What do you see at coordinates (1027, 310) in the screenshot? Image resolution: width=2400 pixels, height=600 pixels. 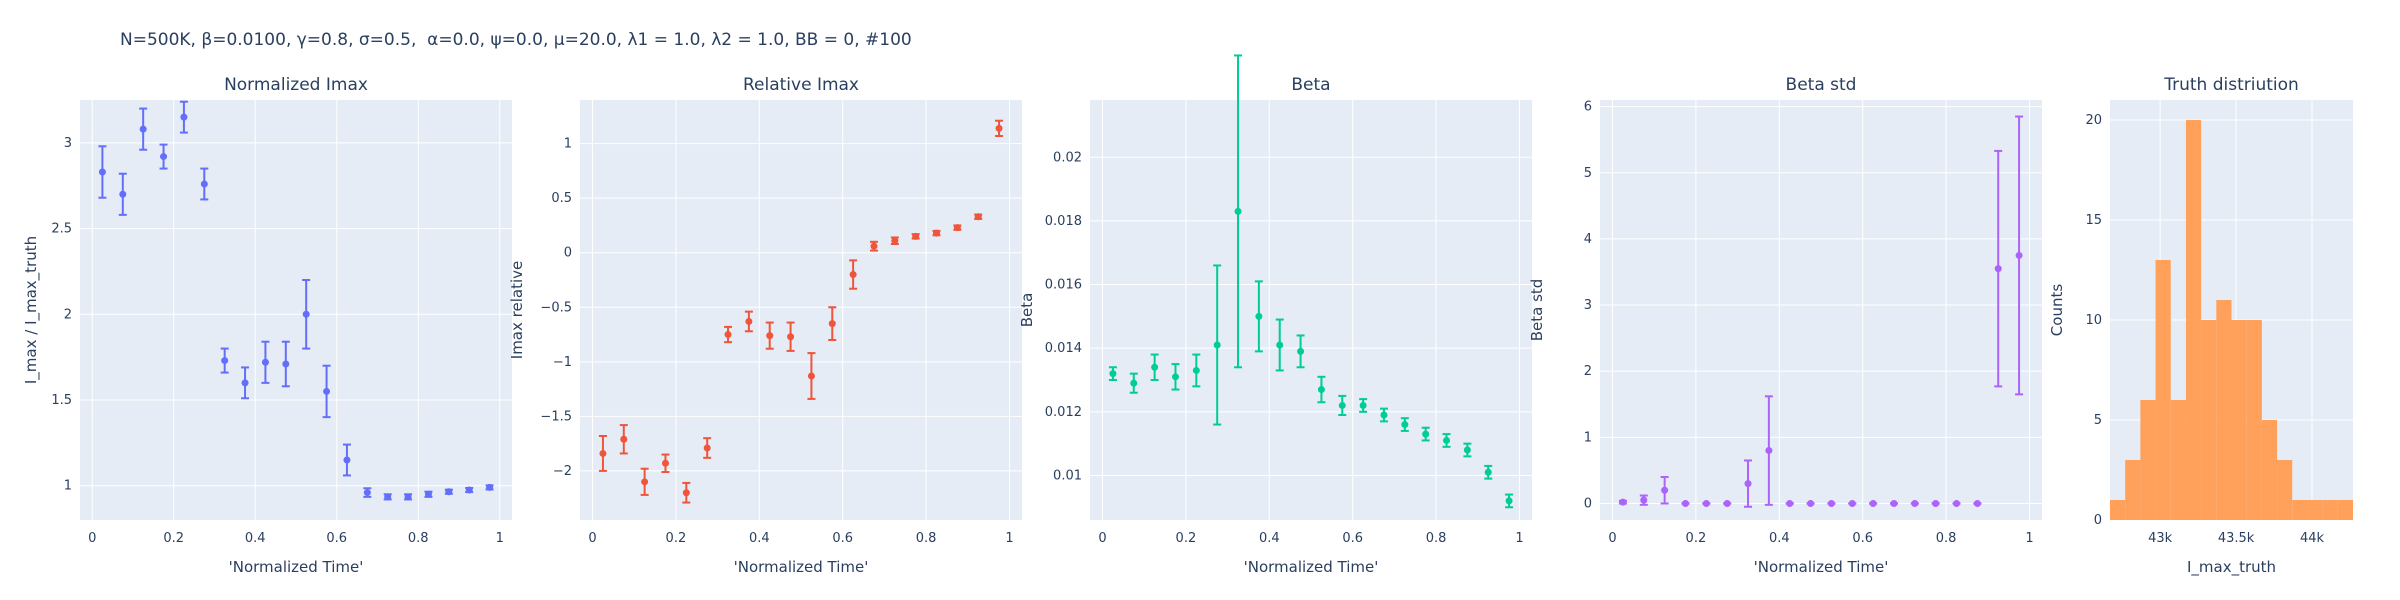 I see `y-axis-title: Beta` at bounding box center [1027, 310].